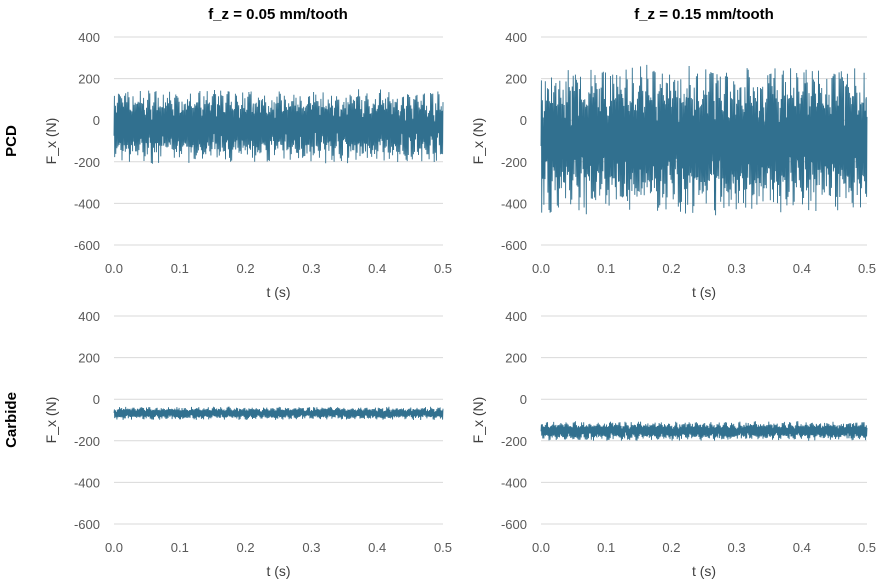 The image size is (882, 587). Describe the element at coordinates (11, 420) in the screenshot. I see `row-label-carbide: Carbide` at that location.